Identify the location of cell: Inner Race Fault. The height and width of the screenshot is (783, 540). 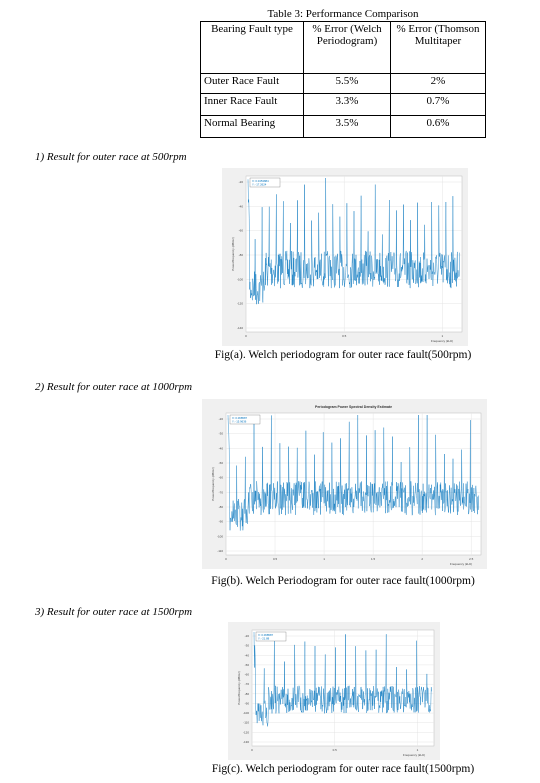
(252, 104).